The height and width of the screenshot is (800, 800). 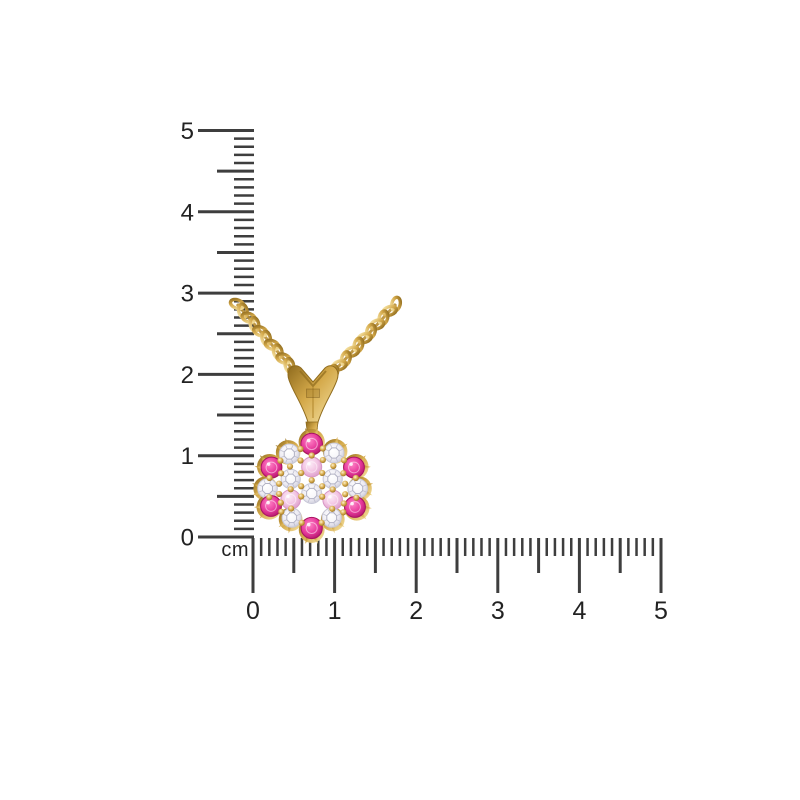 What do you see at coordinates (315, 341) in the screenshot?
I see `necklace-chain` at bounding box center [315, 341].